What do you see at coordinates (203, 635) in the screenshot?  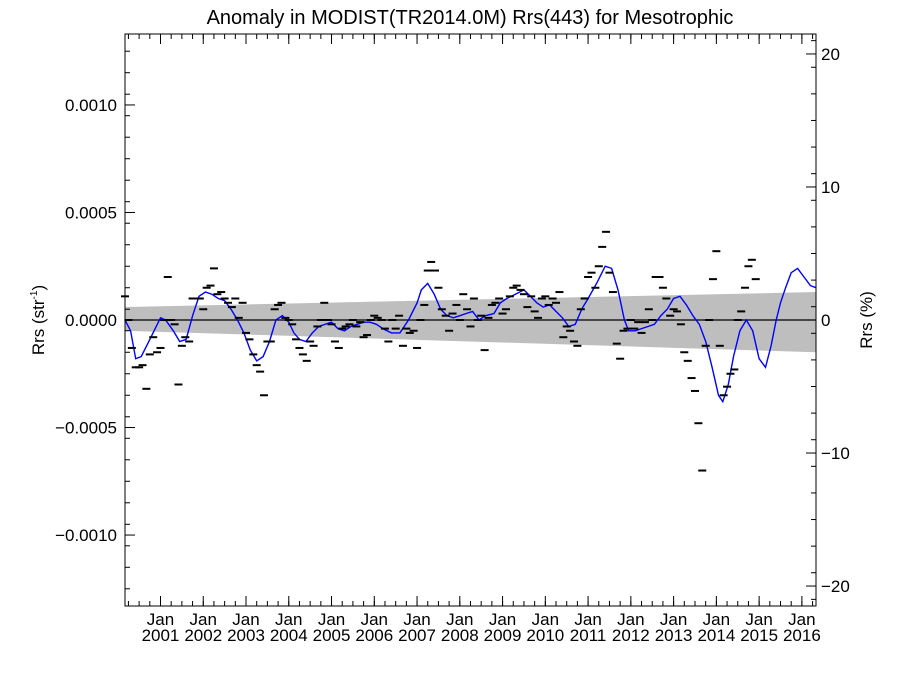 I see `x-tick-label-year: 2002` at bounding box center [203, 635].